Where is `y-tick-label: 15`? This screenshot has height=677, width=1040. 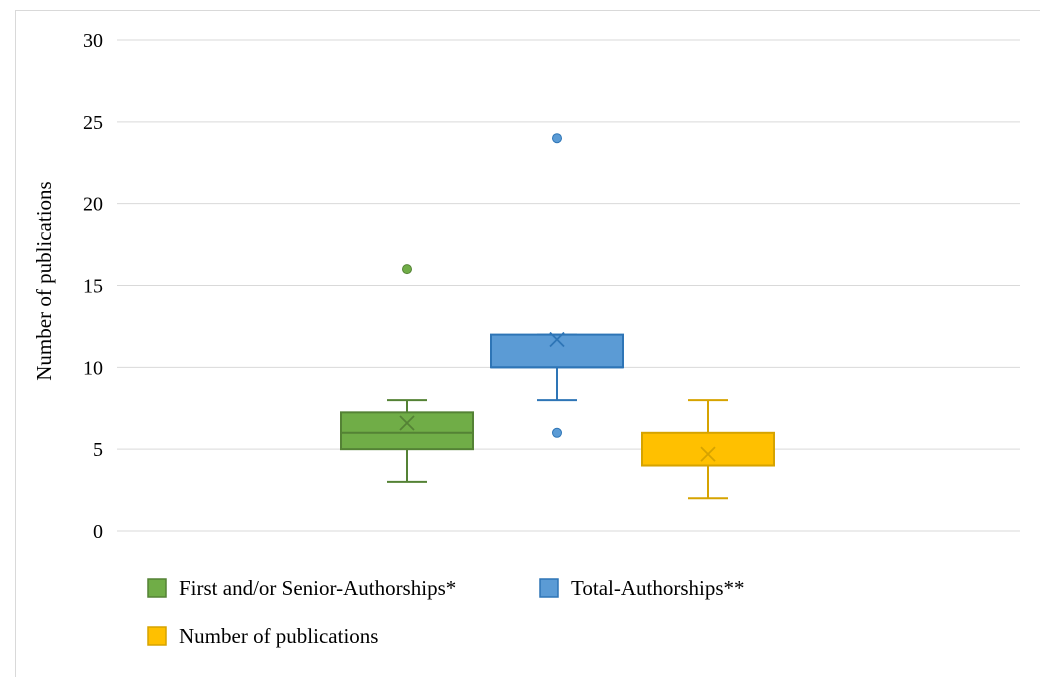 y-tick-label: 15 is located at coordinates (93, 287).